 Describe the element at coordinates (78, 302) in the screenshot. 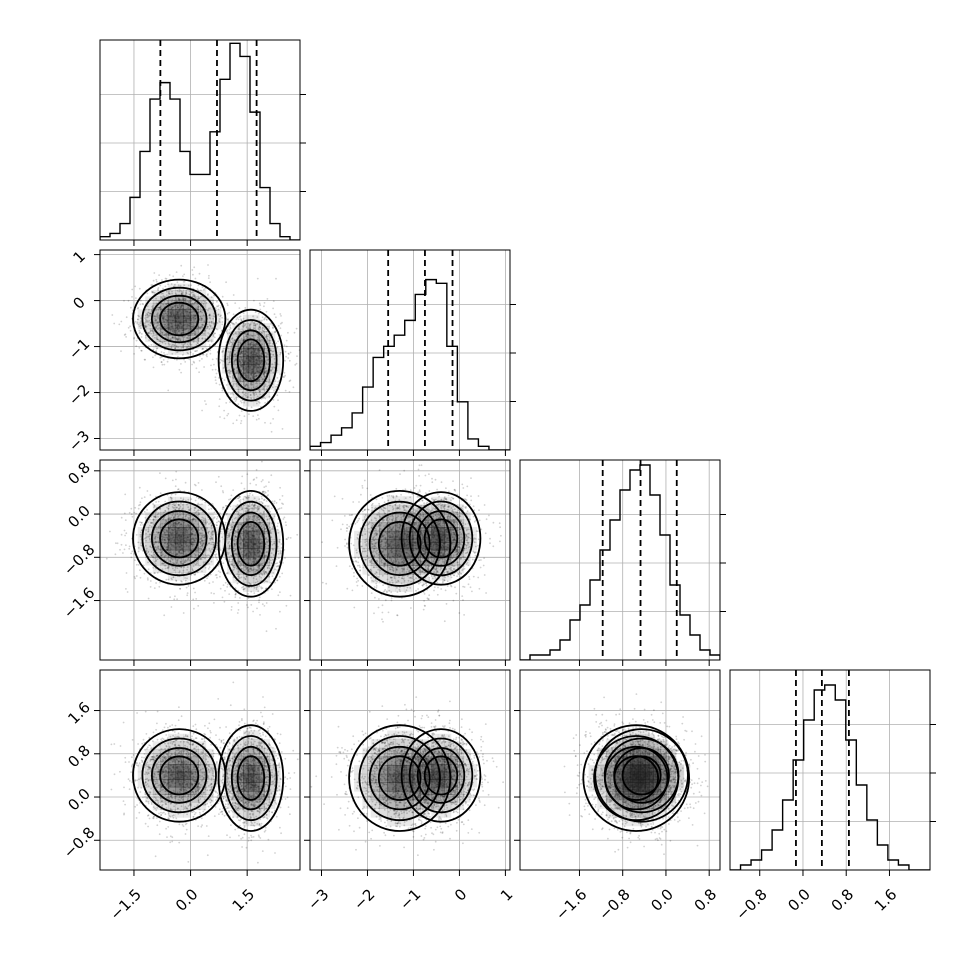

I see `y-tick-label: 0` at that location.